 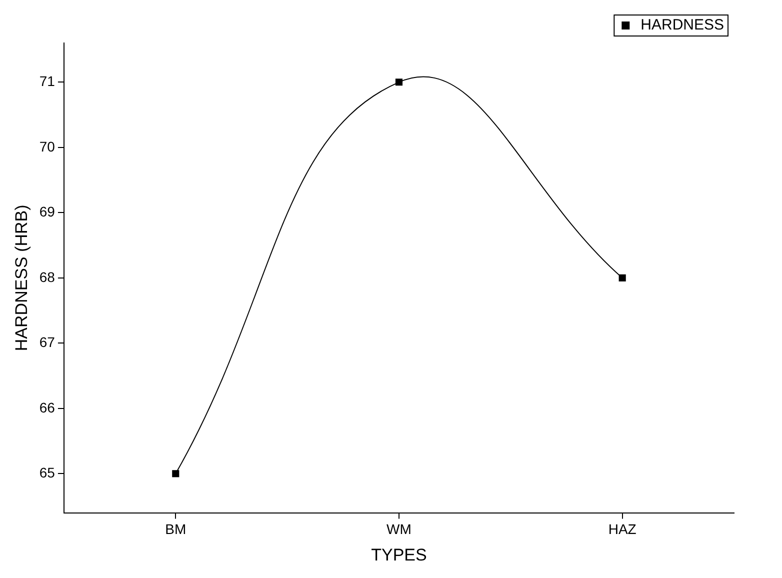 I want to click on legend-label: HARDNESS, so click(x=682, y=25).